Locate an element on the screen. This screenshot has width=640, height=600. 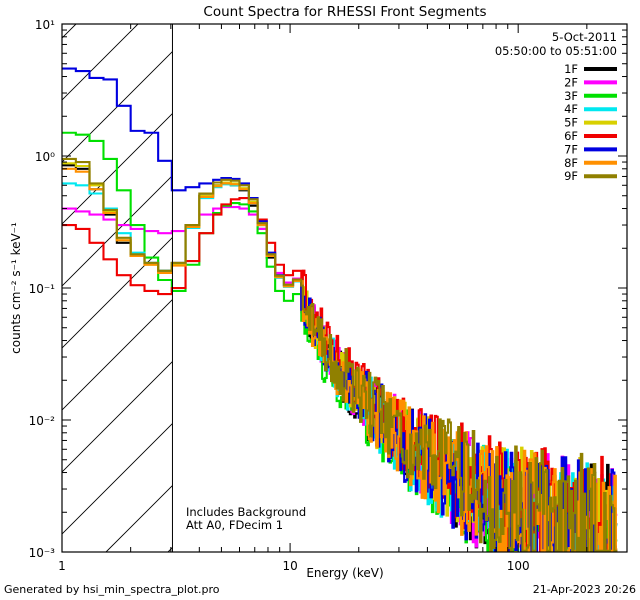
y-tick-label: 10⁰ is located at coordinates (45, 157).